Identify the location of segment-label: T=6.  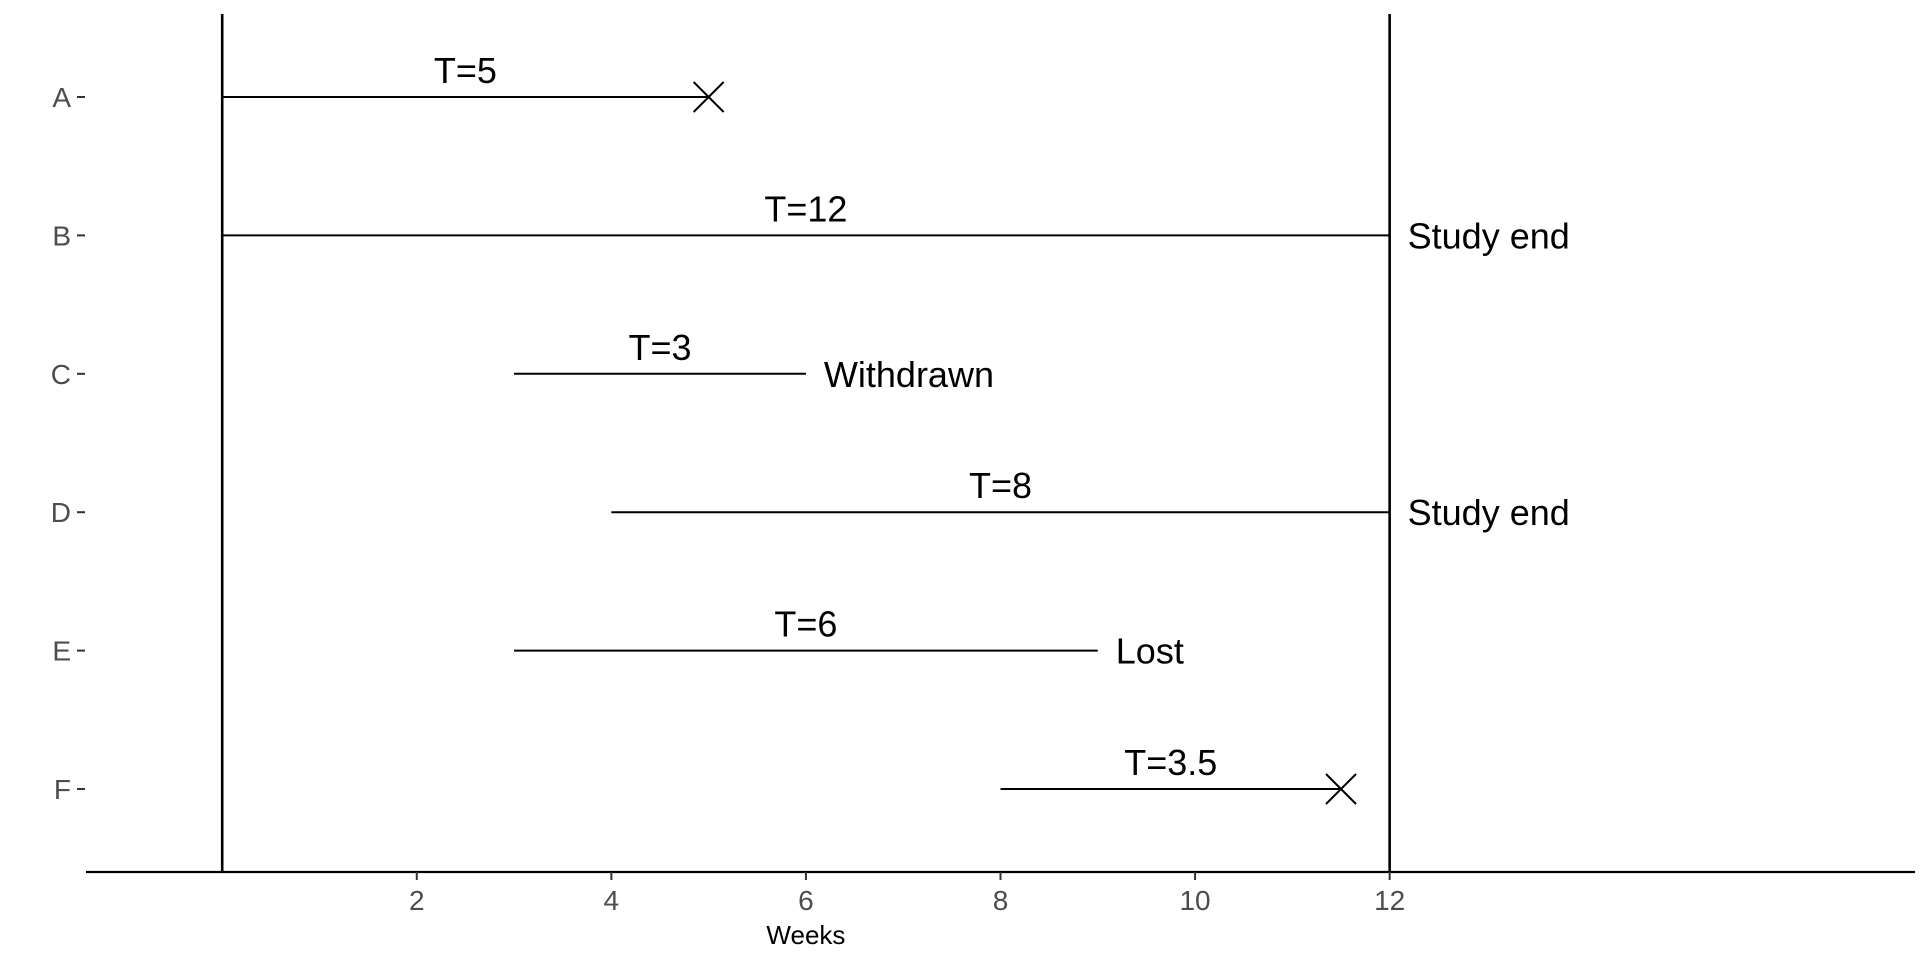
(805, 624).